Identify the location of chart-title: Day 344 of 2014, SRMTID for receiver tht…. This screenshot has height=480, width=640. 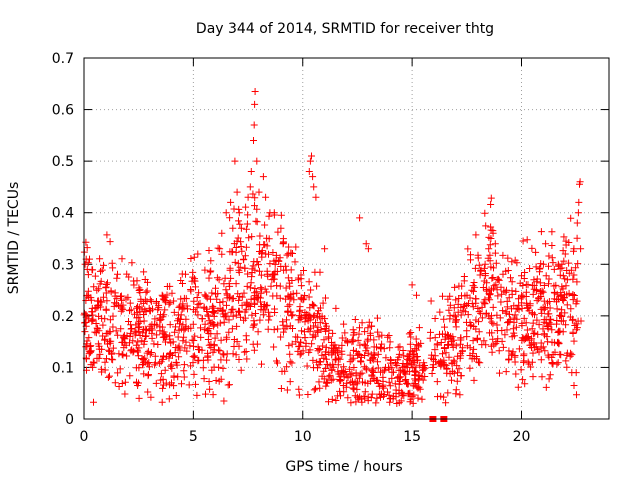
(345, 29).